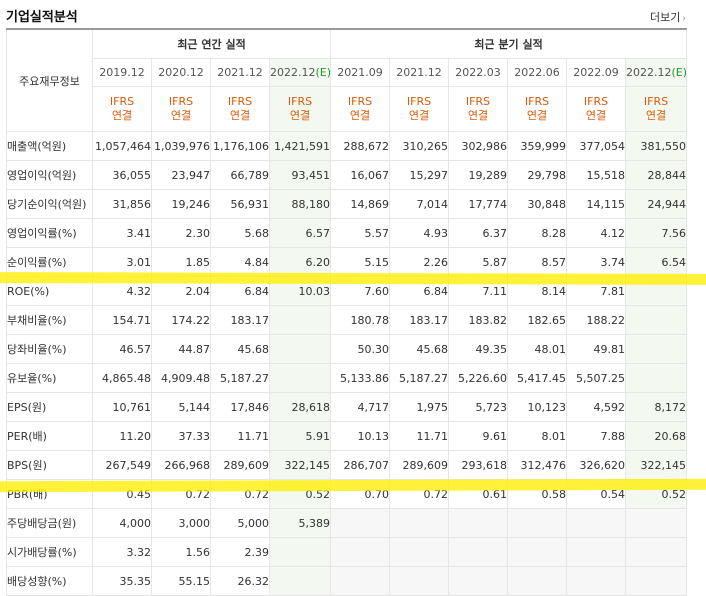  What do you see at coordinates (300, 291) in the screenshot?
I see `annual-value-cell: 10.03` at bounding box center [300, 291].